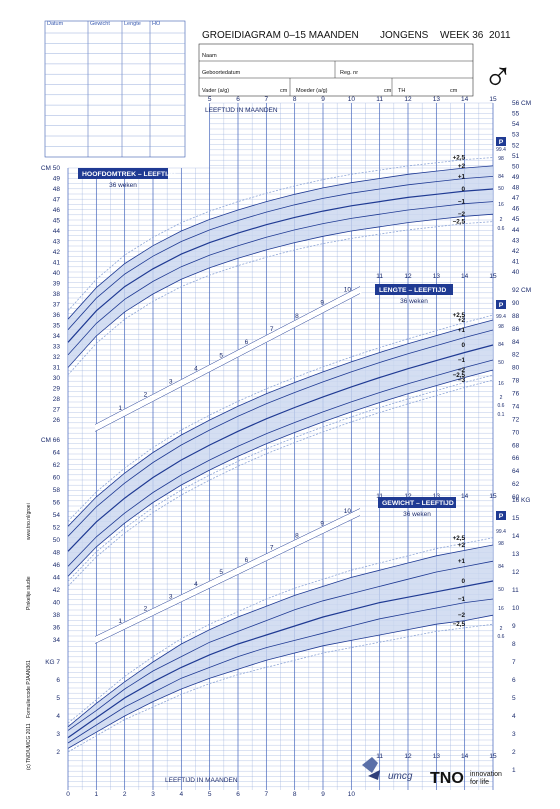 The width and height of the screenshot is (560, 809). Describe the element at coordinates (57, 420) in the screenshot. I see `hc-ytick: 26` at that location.